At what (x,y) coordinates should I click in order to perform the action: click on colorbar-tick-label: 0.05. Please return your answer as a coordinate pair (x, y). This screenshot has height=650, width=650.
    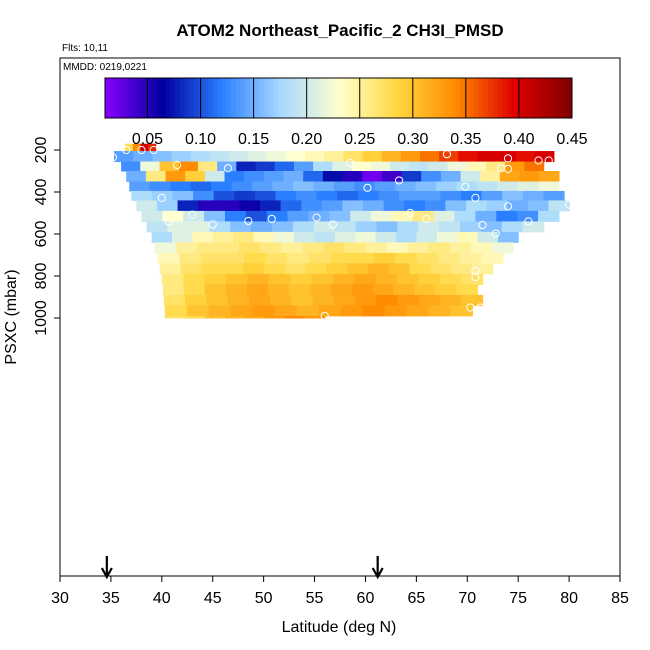
    Looking at the image, I should click on (147, 139).